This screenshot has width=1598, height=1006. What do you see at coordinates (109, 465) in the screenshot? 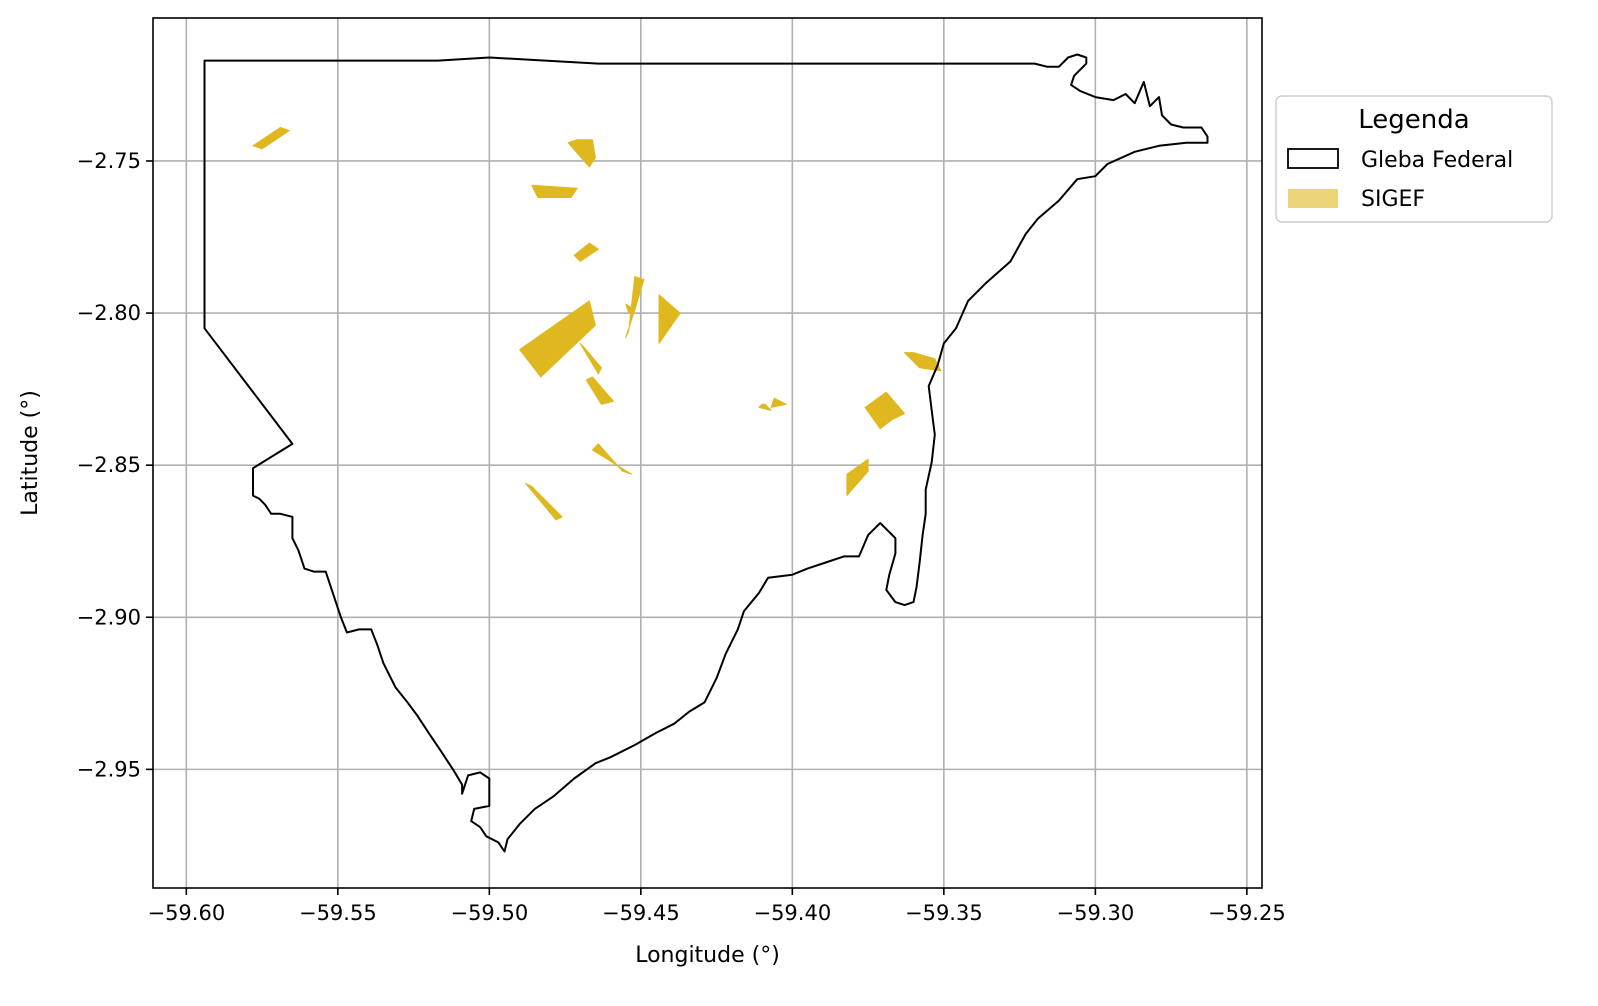
I see `y-tick-label: −2.85` at bounding box center [109, 465].